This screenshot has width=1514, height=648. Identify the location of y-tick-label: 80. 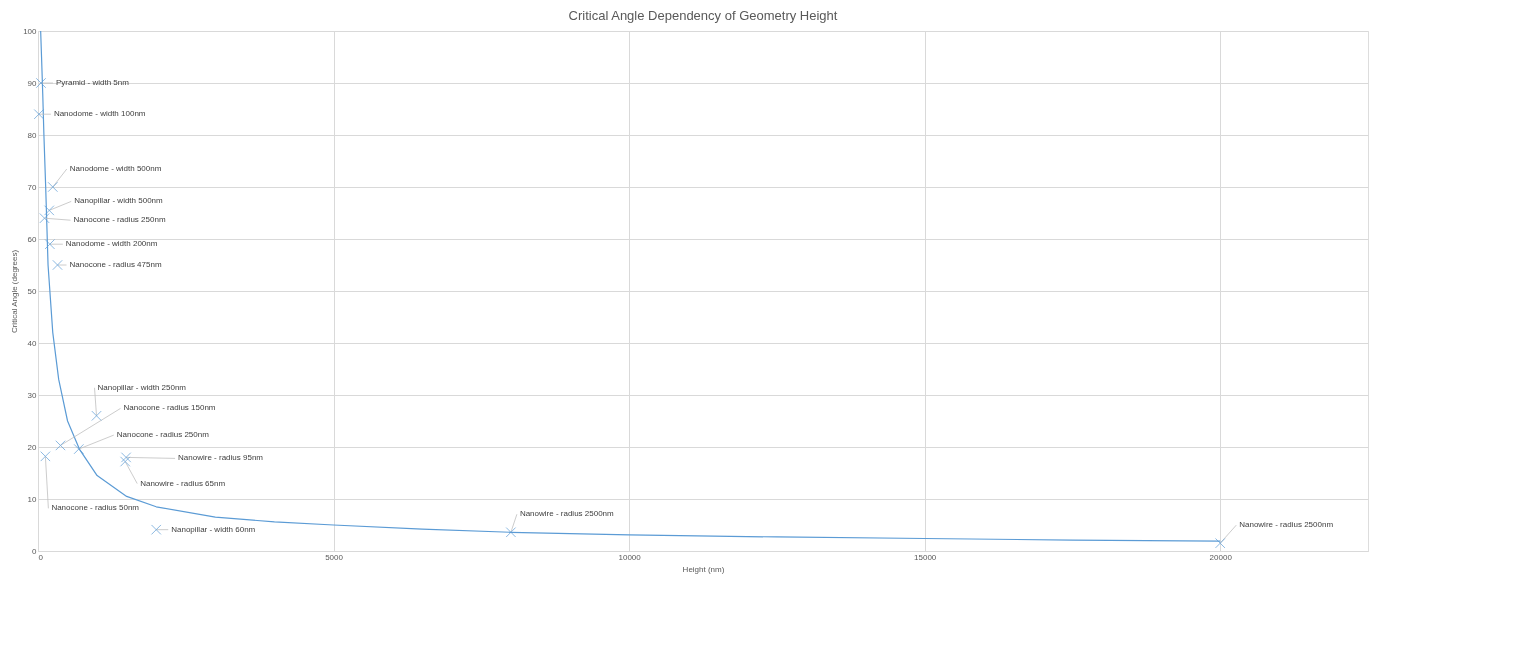
(32, 135).